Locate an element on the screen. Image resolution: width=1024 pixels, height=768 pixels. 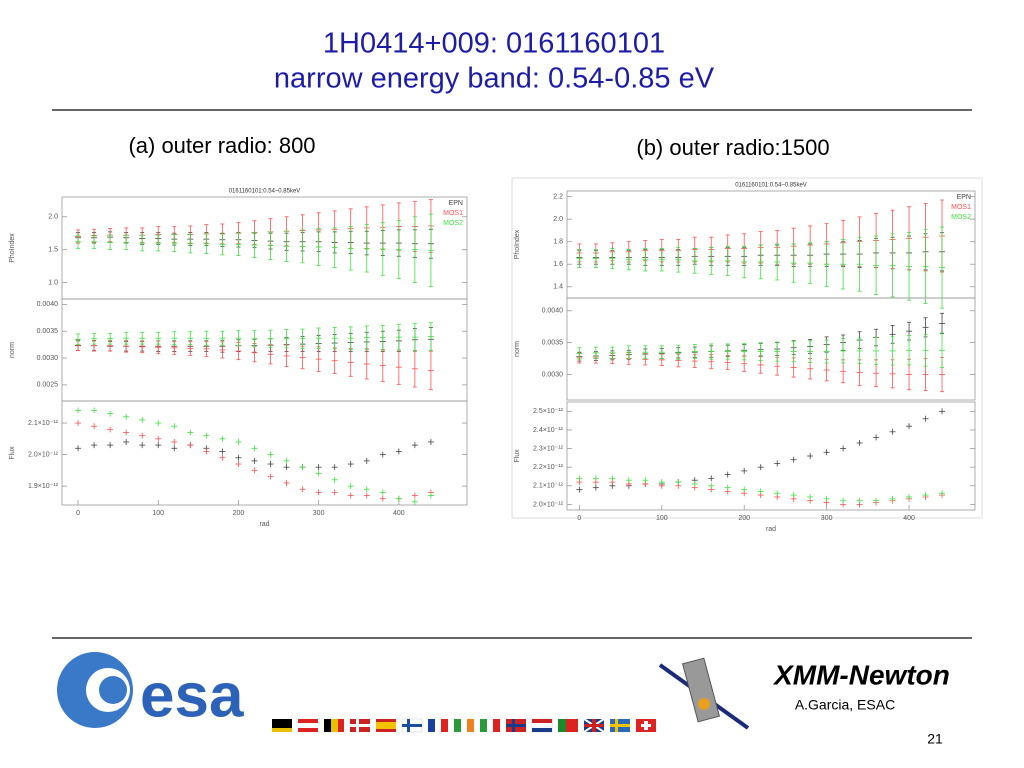
y-tick-label: 1.5 is located at coordinates (53, 249).